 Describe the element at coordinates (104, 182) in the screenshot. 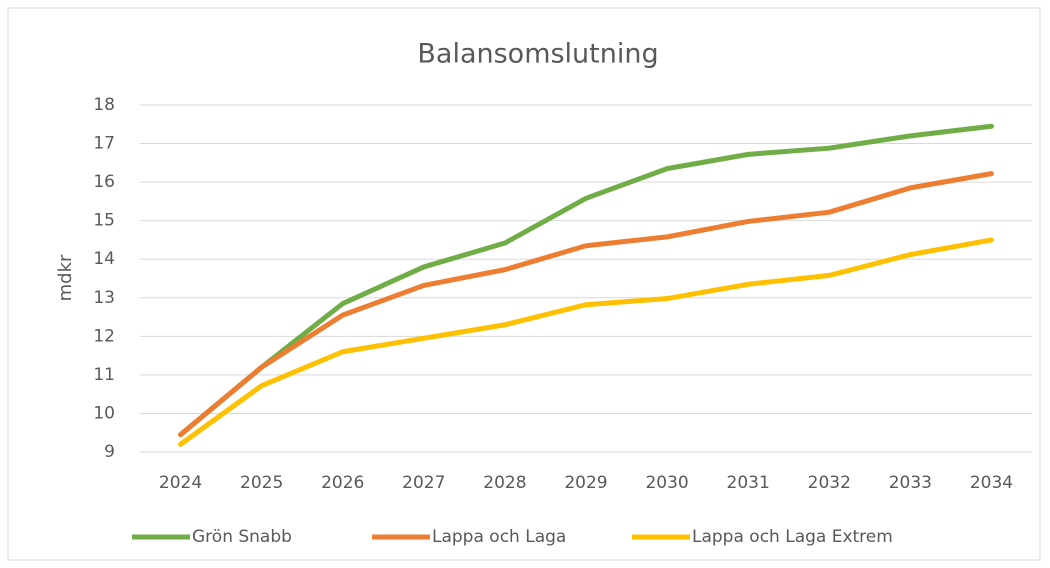

I see `y-tick-label: 16` at that location.